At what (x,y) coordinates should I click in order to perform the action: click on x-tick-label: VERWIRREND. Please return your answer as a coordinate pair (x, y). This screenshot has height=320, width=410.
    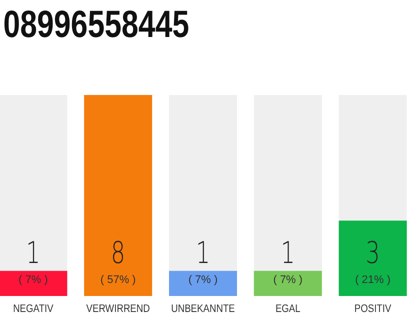
    Looking at the image, I should click on (118, 309).